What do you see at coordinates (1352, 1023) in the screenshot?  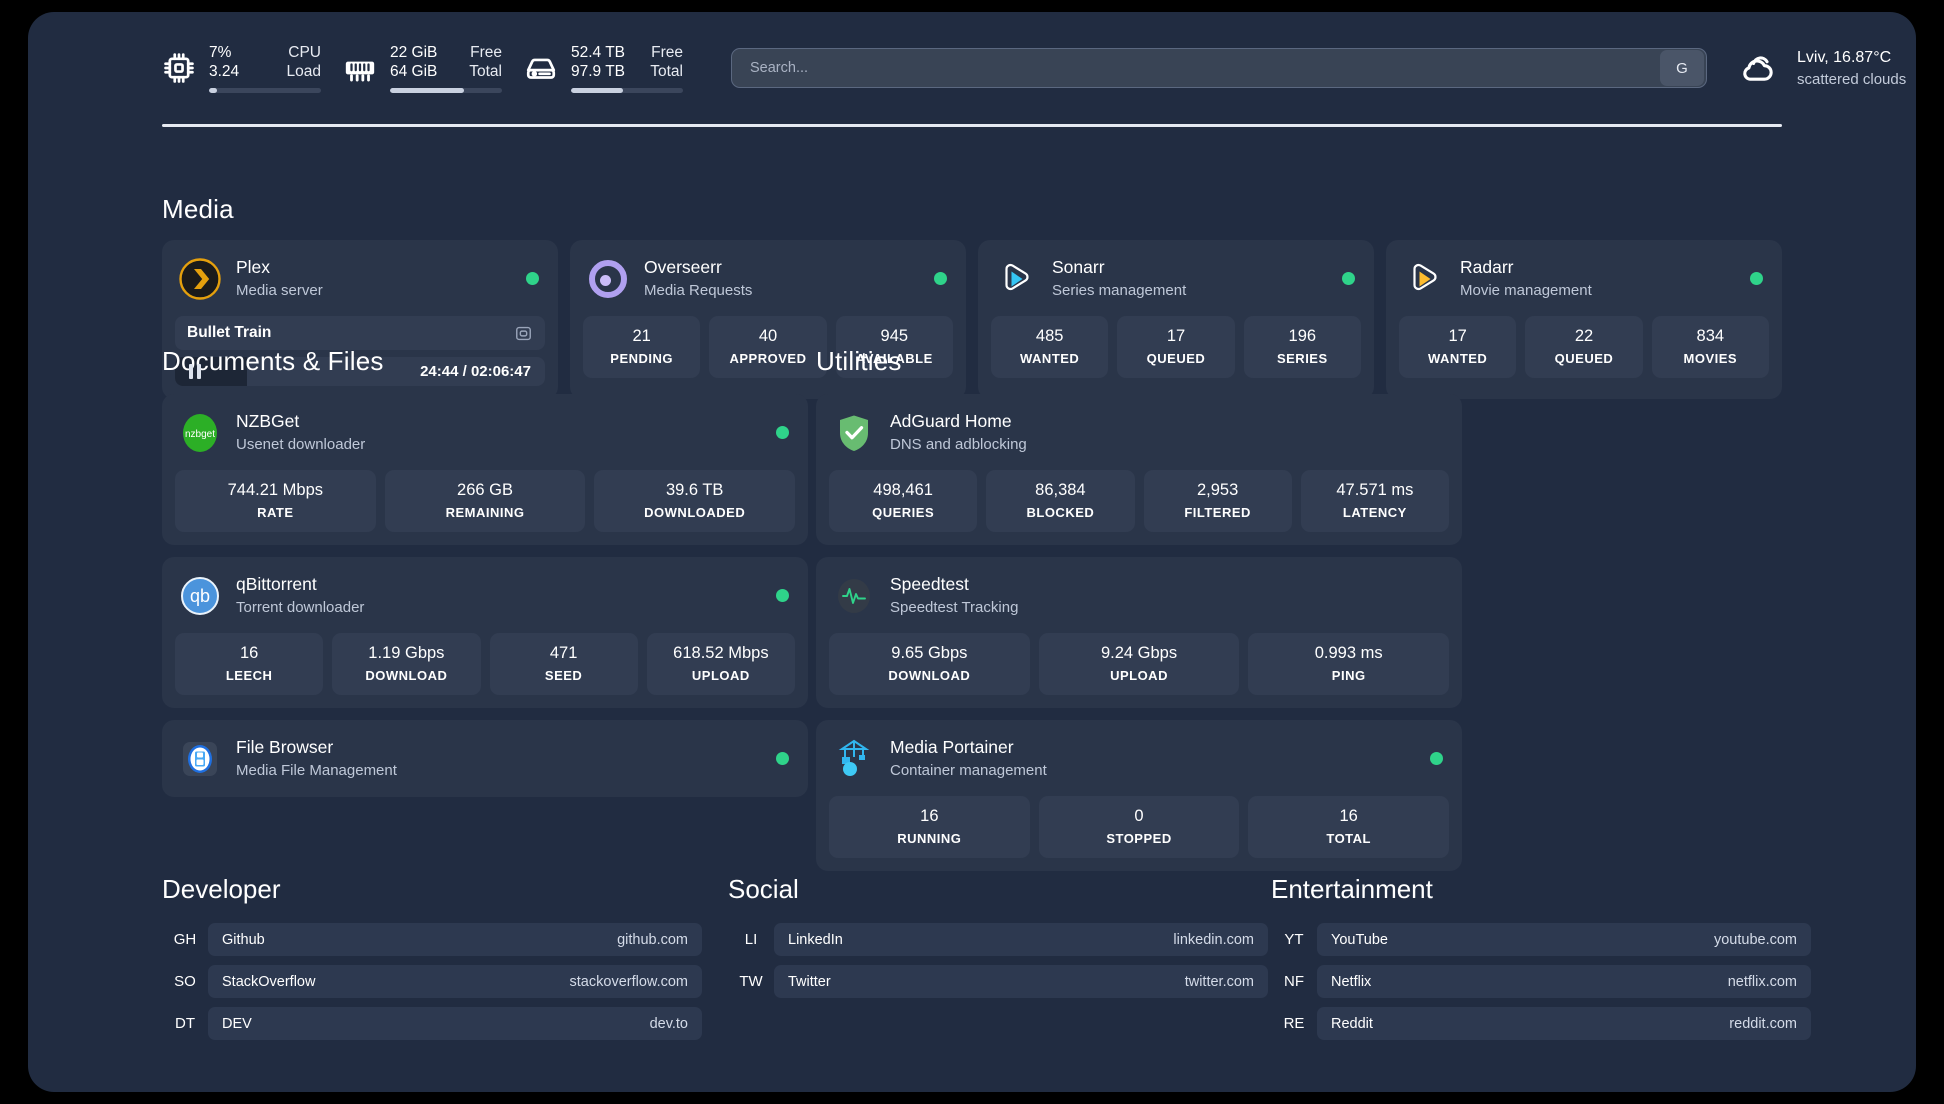 I see `bookmark-name: Reddit` at bounding box center [1352, 1023].